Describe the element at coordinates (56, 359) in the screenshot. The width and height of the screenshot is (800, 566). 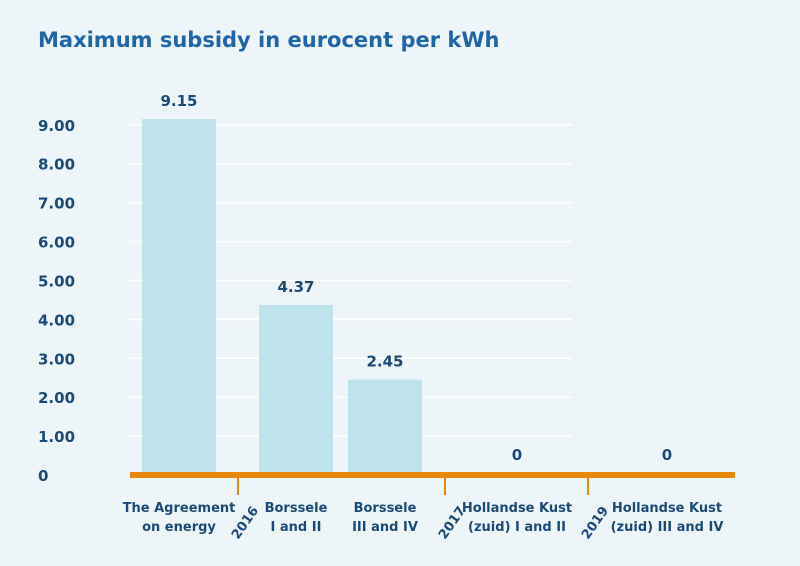
I see `y-tick-label: 3.00` at that location.